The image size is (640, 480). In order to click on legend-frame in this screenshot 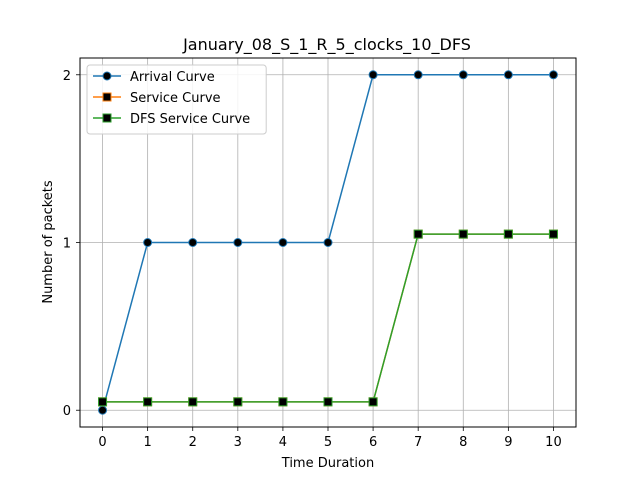, I will do `click(176, 99)`.